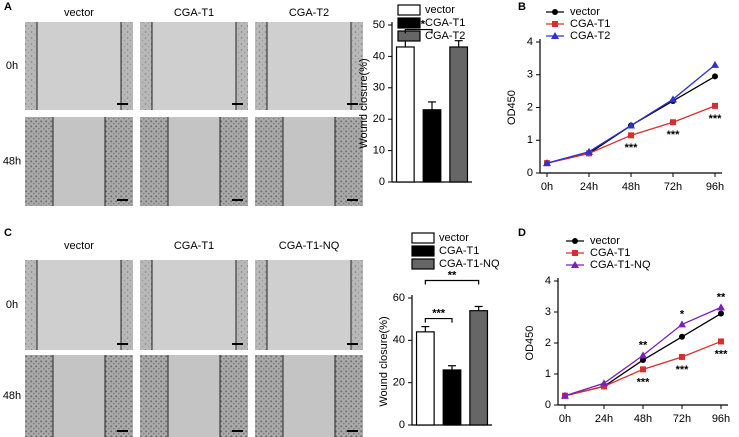  I want to click on significance-label: *, so click(682, 314).